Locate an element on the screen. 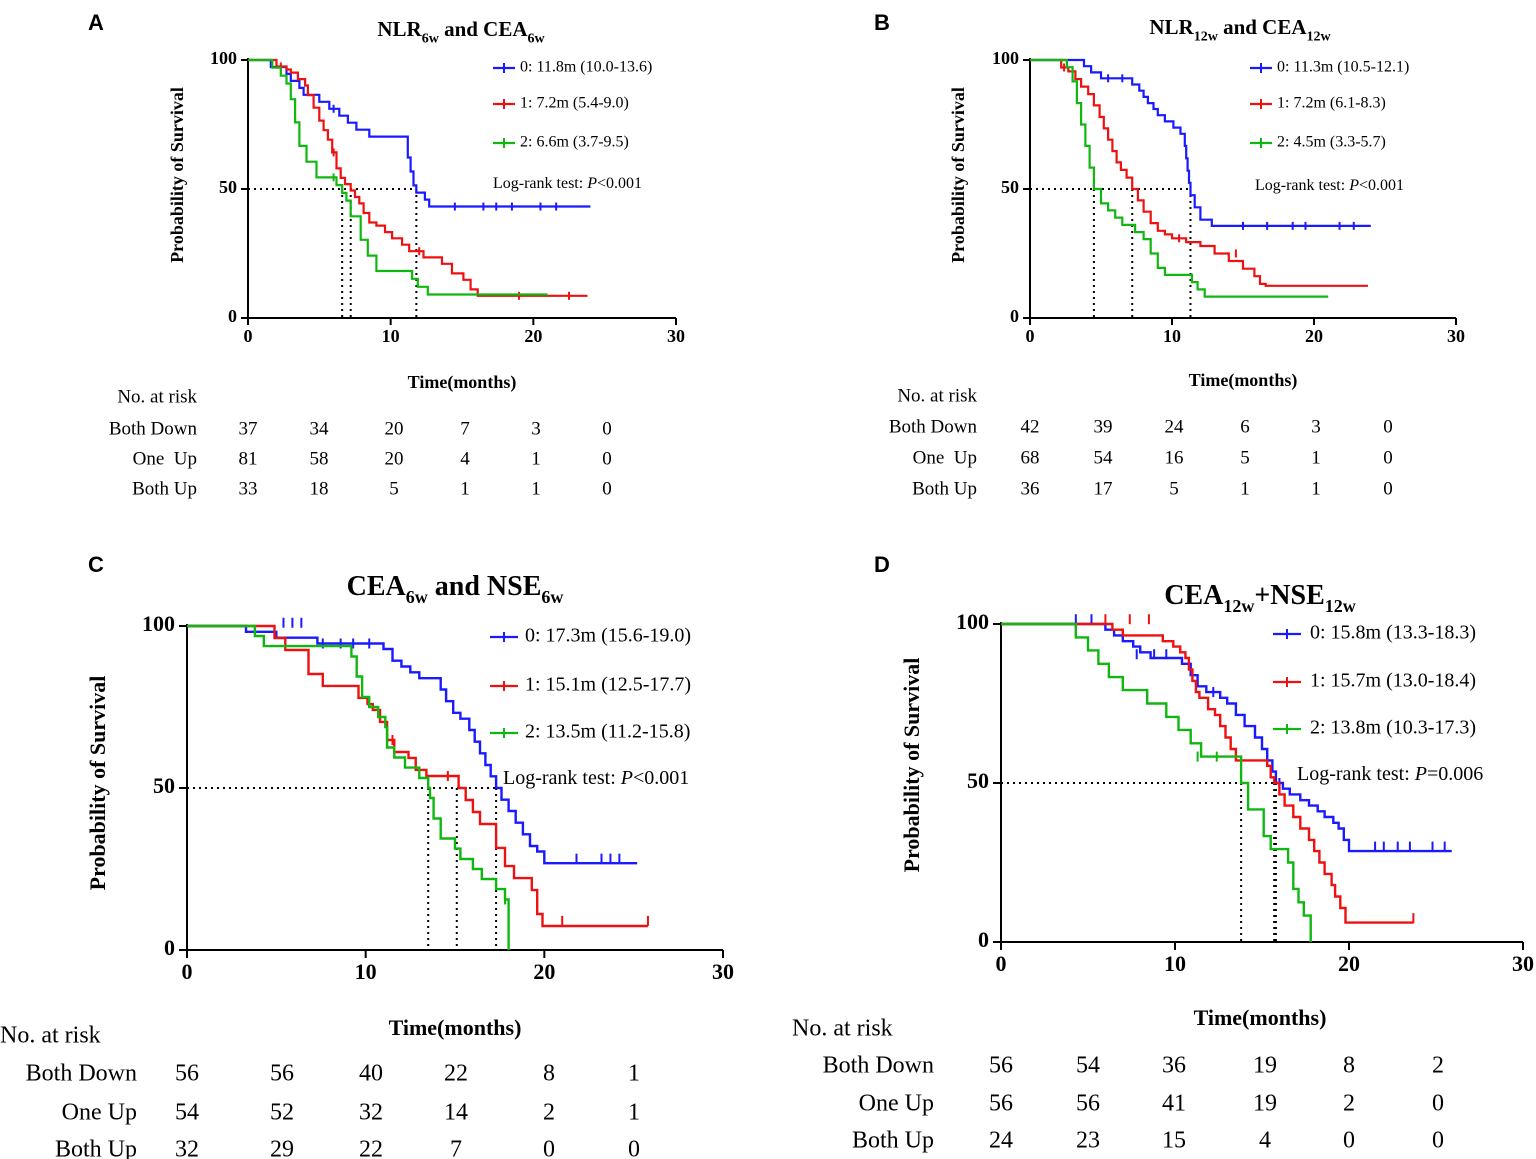  legend-label: 2: 13.5m (11.2-15.8) is located at coordinates (607, 732).